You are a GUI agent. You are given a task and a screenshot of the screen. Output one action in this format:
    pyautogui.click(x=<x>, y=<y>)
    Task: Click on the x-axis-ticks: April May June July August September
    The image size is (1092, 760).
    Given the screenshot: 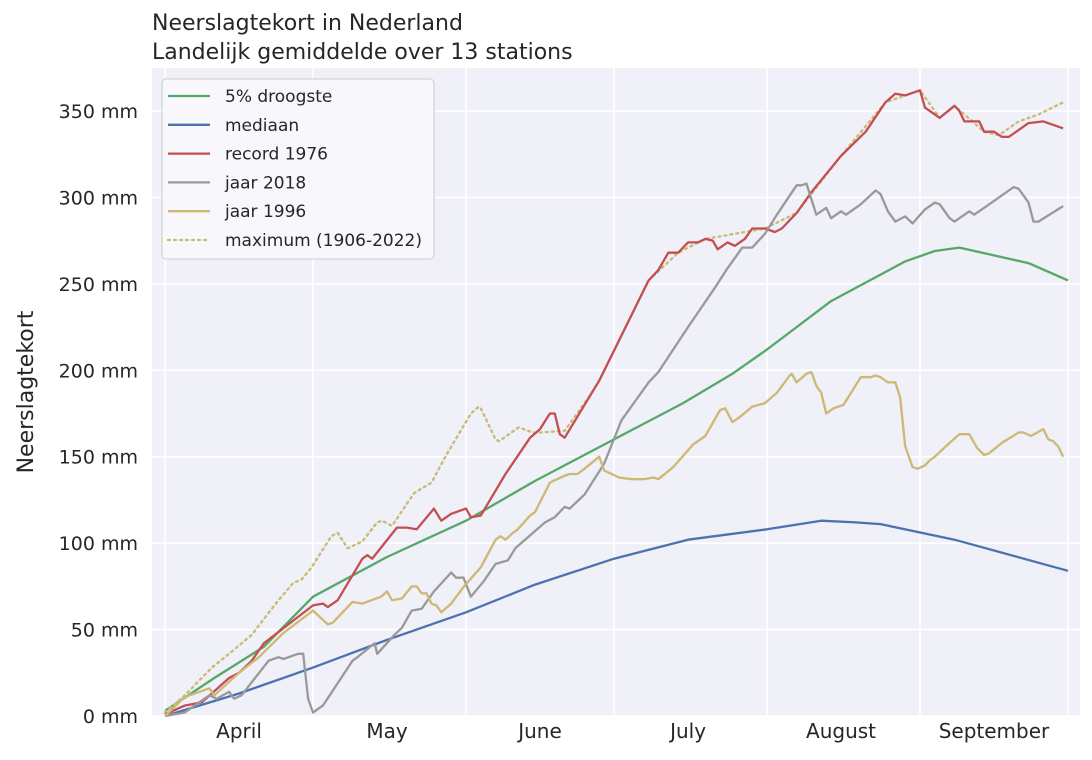 What is the action you would take?
    pyautogui.click(x=633, y=731)
    